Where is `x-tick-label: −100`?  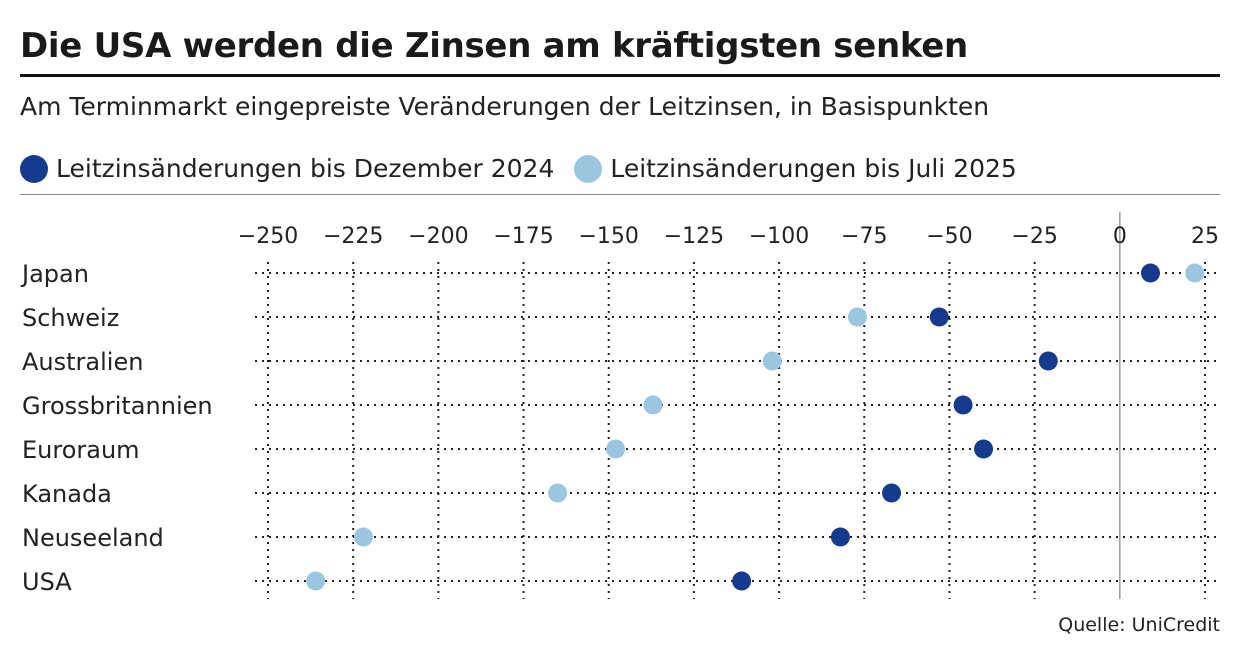
x-tick-label: −100 is located at coordinates (779, 236).